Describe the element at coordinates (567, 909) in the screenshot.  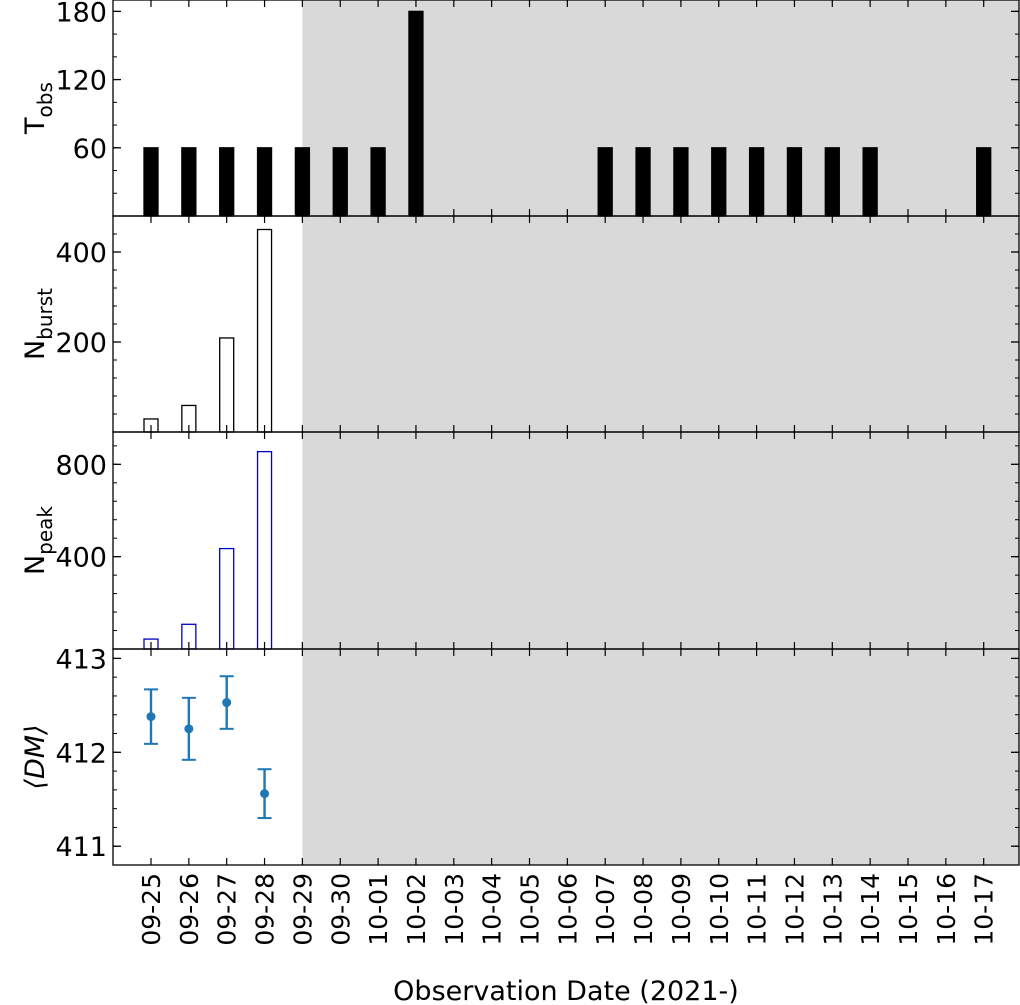
I see `x-tick-label-10-06: 10-06` at that location.